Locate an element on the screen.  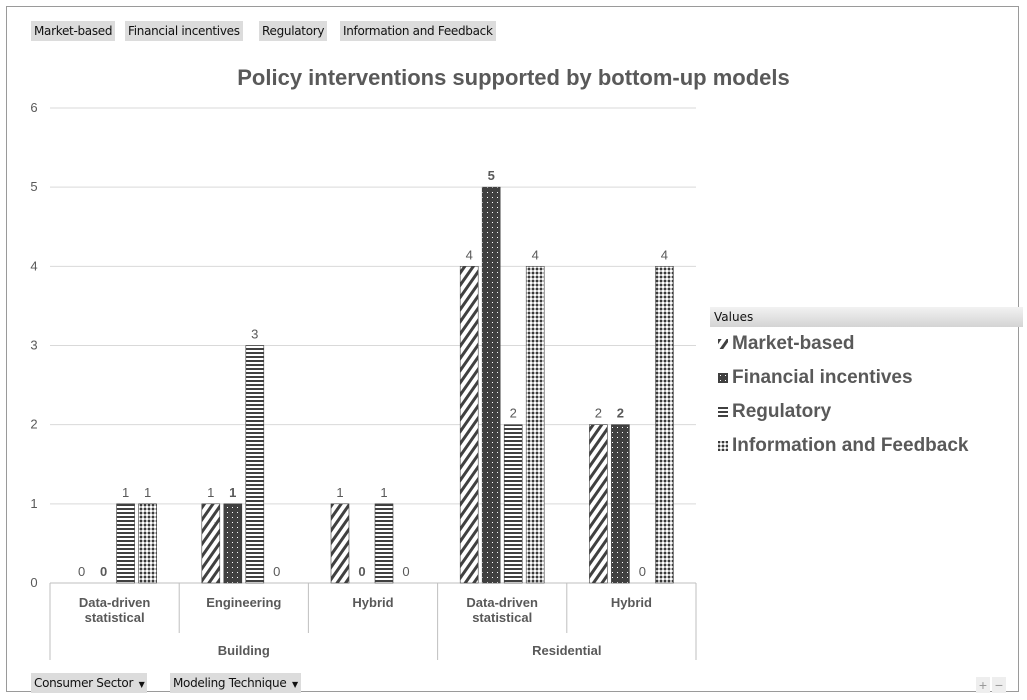
filter-consumer-sector: Consumer Sector ▼ is located at coordinates (89, 683).